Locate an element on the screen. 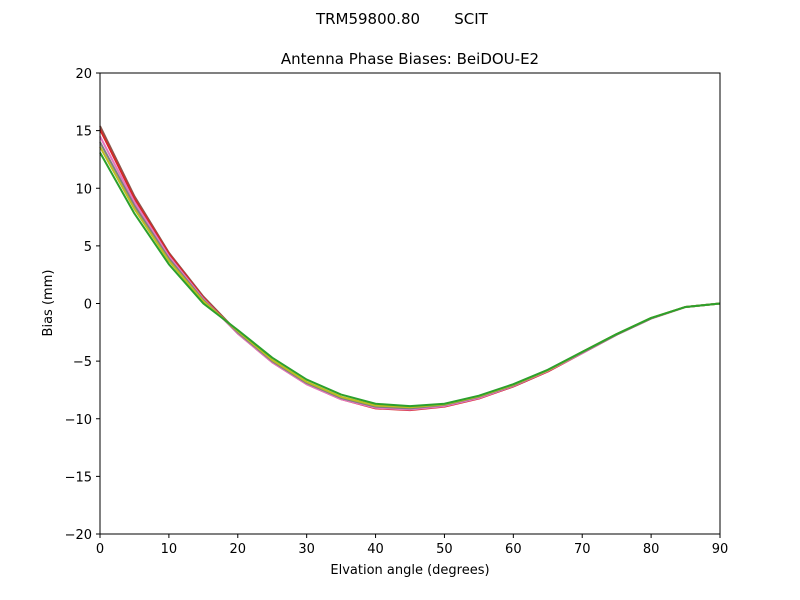 The width and height of the screenshot is (800, 600). y-axis: −20 −15 −10 −5 0 5 10 15 20 is located at coordinates (82, 305).